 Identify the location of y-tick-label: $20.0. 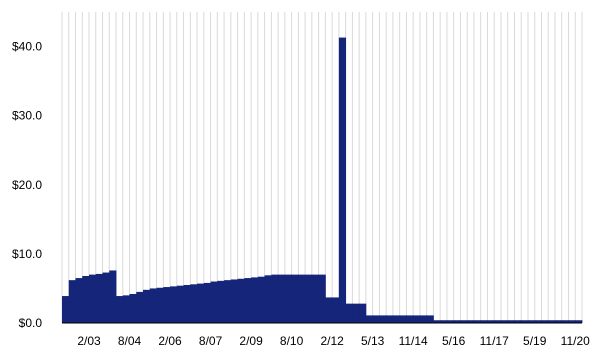
(27, 185).